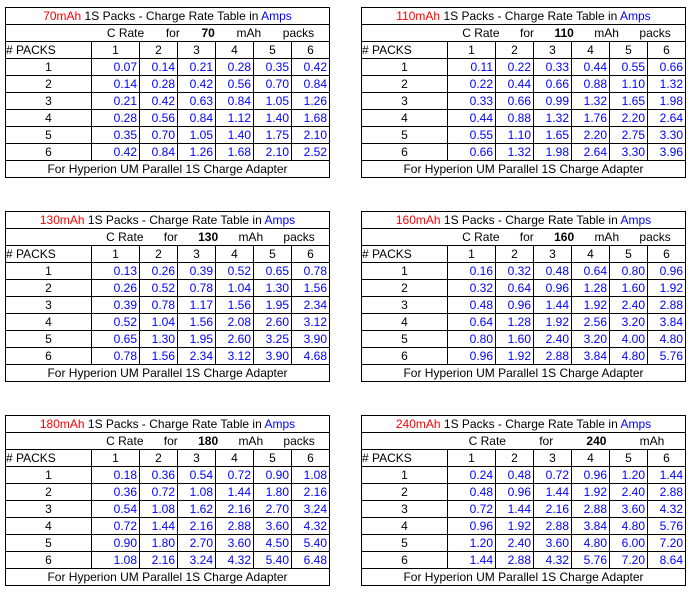  I want to click on amp-value: 0.42, so click(115, 152).